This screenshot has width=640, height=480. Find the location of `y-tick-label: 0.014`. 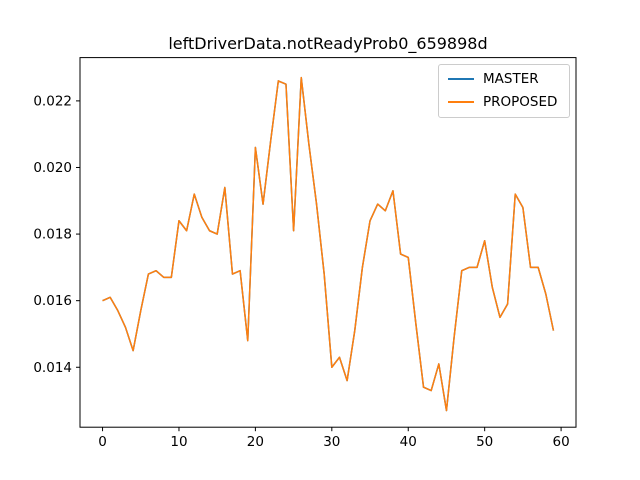

y-tick-label: 0.014 is located at coordinates (52, 368).